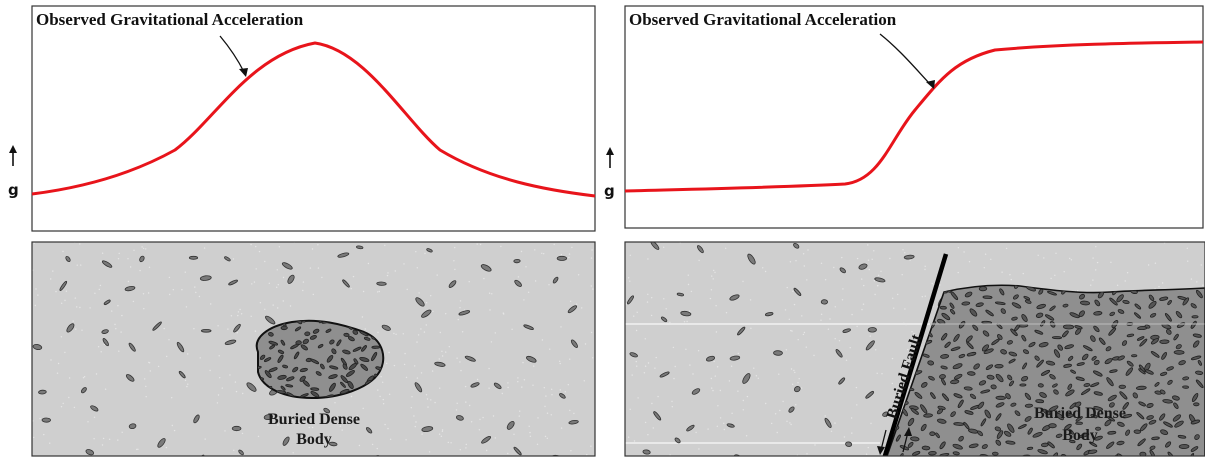 This screenshot has width=1205, height=459. Describe the element at coordinates (610, 157) in the screenshot. I see `right-up-arrow-icon` at that location.